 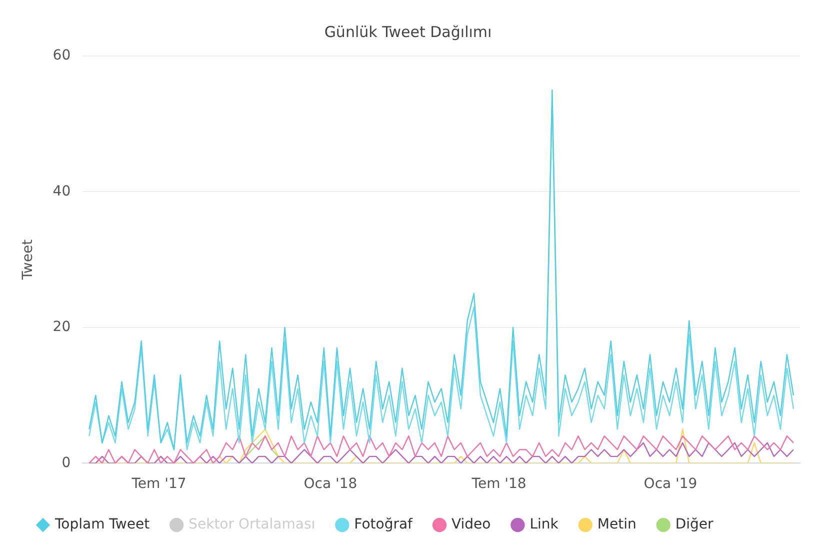 I want to click on y-tick-label: 0, so click(x=66, y=462).